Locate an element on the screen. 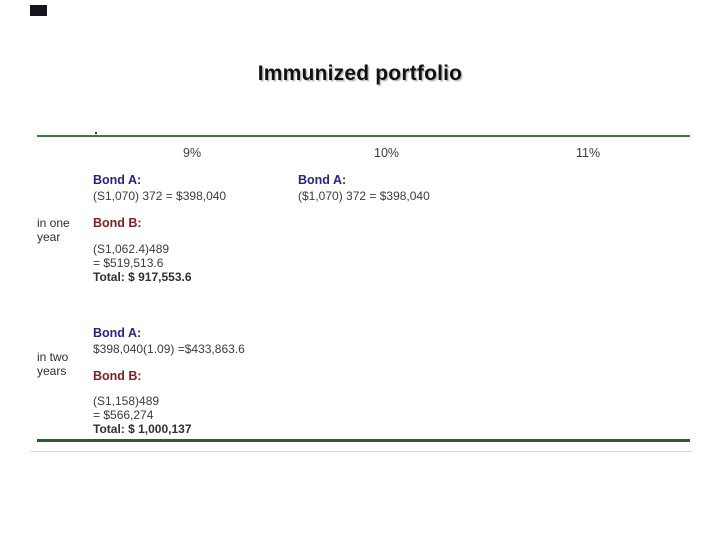 The image size is (720, 540). bond-a-calc-r1c2: ($1,070) 372 = $398,040 is located at coordinates (364, 196).